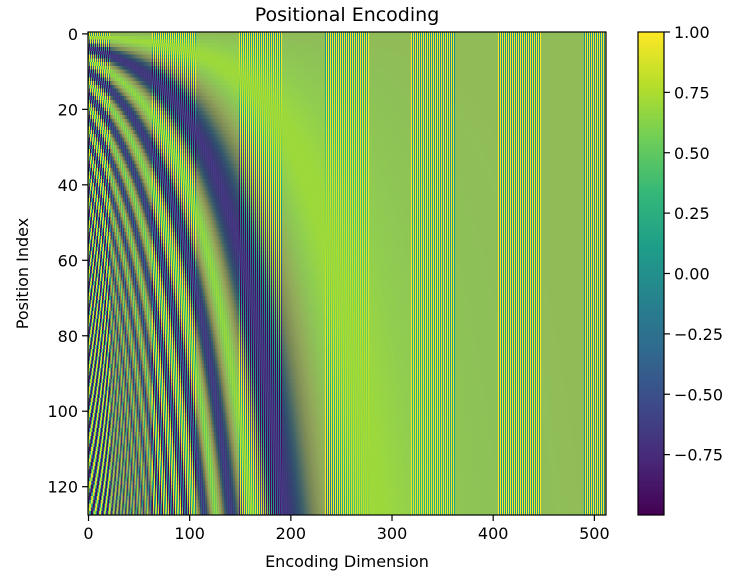 The width and height of the screenshot is (737, 578). Describe the element at coordinates (291, 533) in the screenshot. I see `x-tick-label: 200` at that location.